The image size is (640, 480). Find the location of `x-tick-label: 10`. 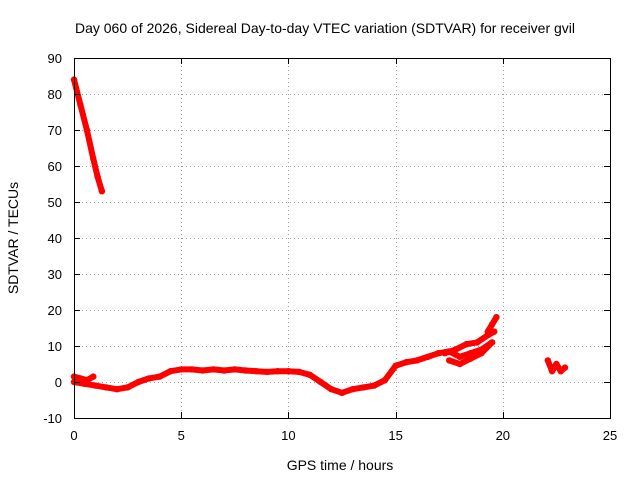

x-tick-label: 10 is located at coordinates (288, 435).